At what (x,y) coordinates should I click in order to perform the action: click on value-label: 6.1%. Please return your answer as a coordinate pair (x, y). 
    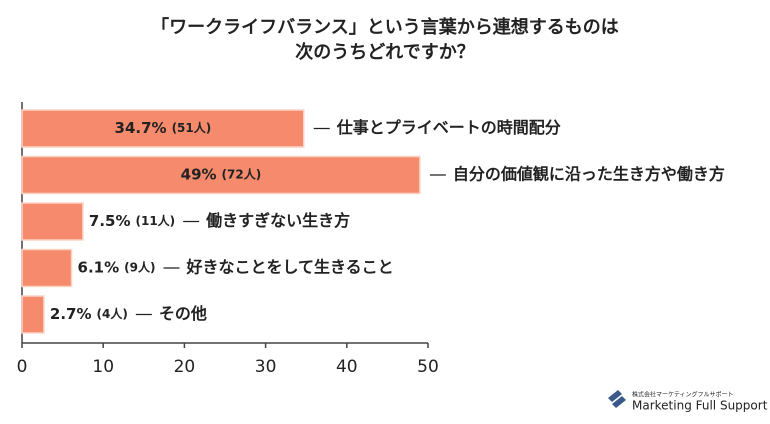
    Looking at the image, I should click on (99, 268).